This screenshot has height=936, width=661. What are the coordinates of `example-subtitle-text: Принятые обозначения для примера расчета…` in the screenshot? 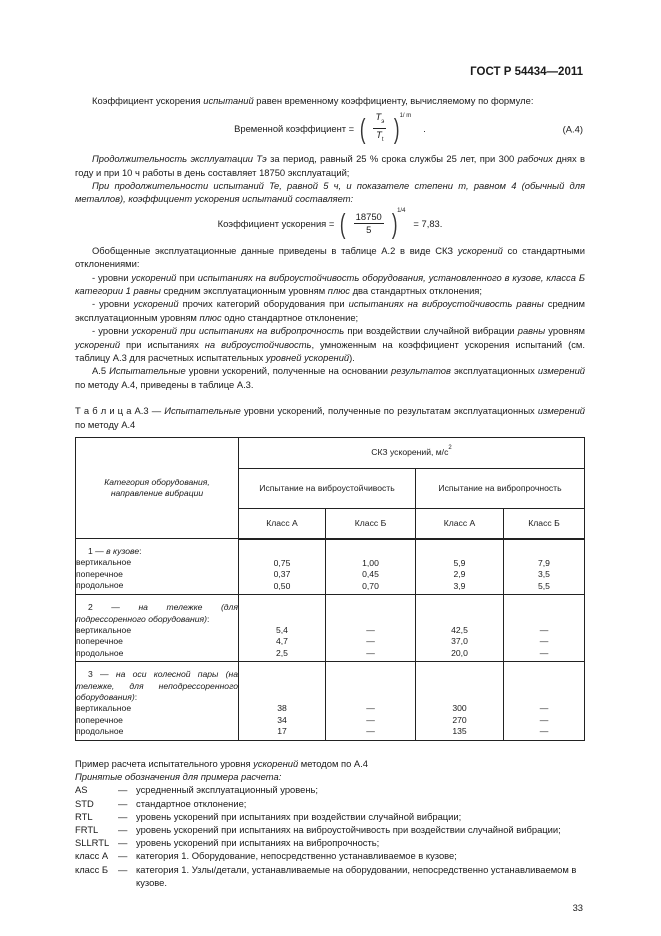 It's located at (178, 777).